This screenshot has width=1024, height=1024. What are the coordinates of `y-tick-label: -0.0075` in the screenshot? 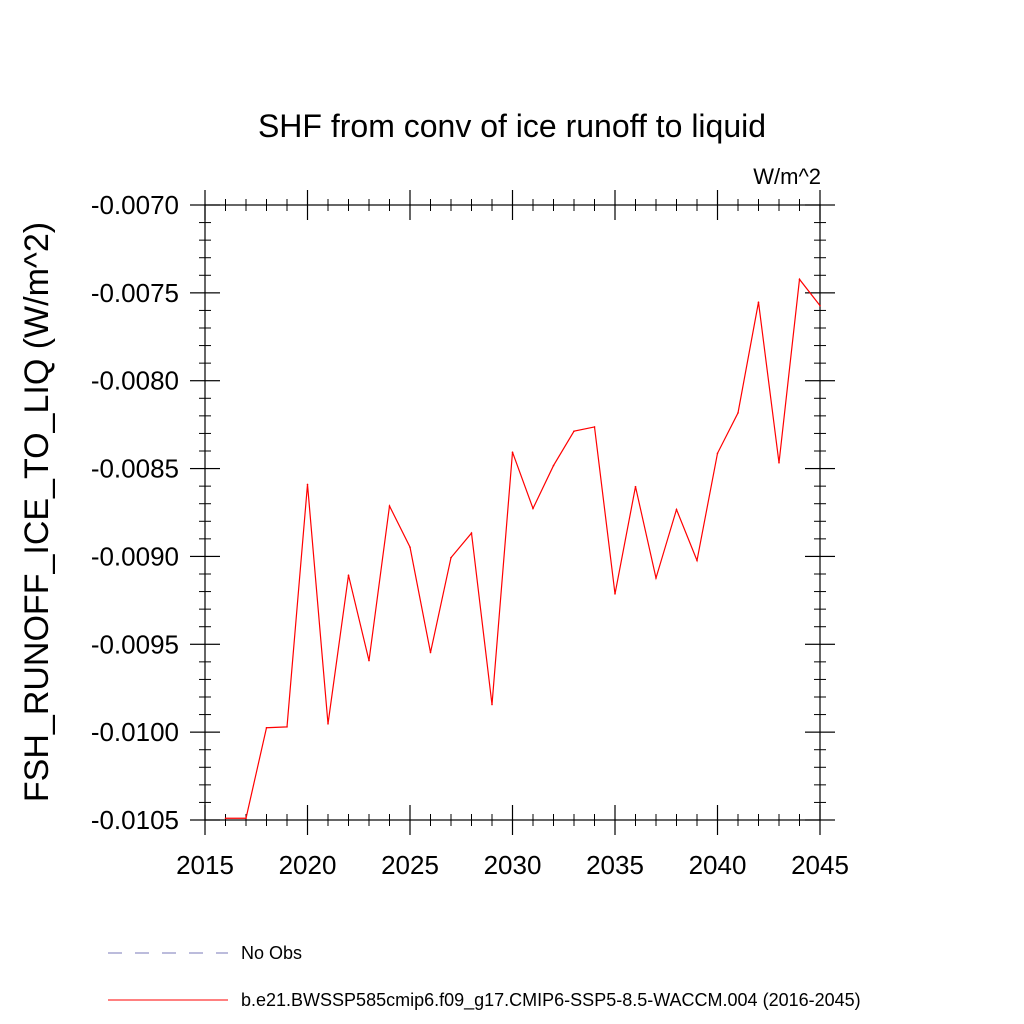 It's located at (135, 293).